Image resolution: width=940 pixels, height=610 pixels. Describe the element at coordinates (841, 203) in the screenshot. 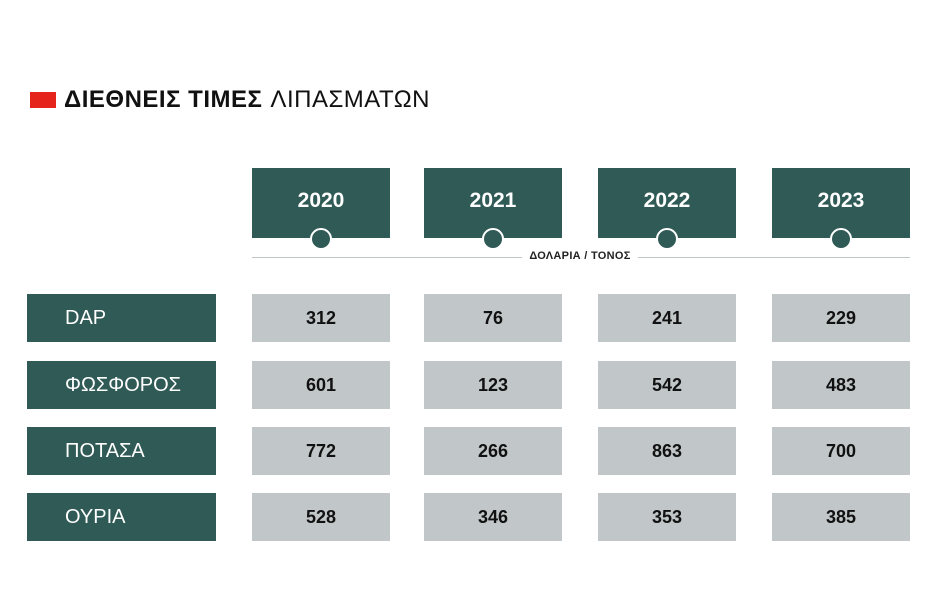

I see `year-header-2023: 2023` at that location.